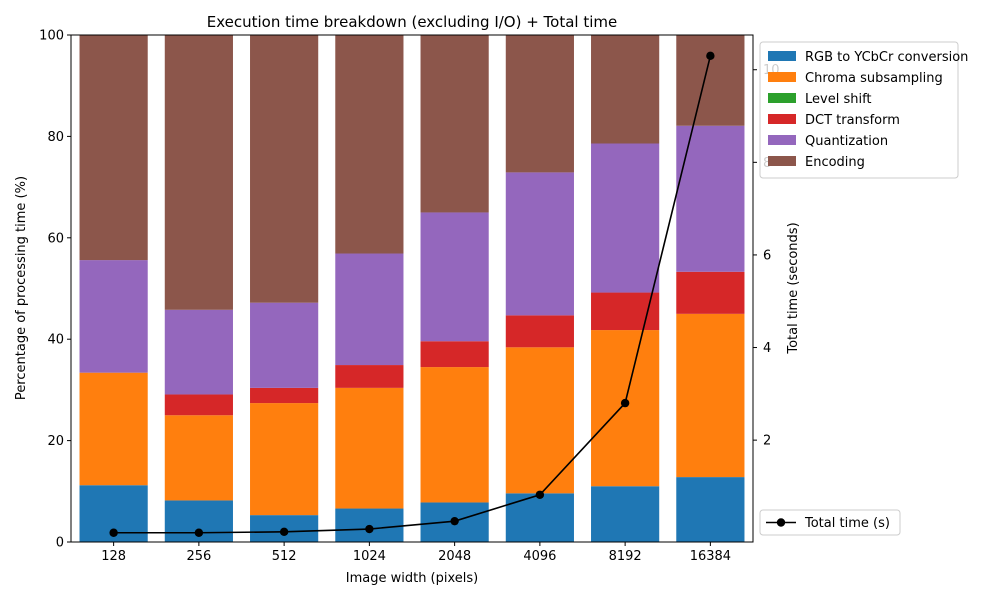 The width and height of the screenshot is (1000, 600). What do you see at coordinates (412, 578) in the screenshot?
I see `x-axis-label: Image width (pixels)` at bounding box center [412, 578].